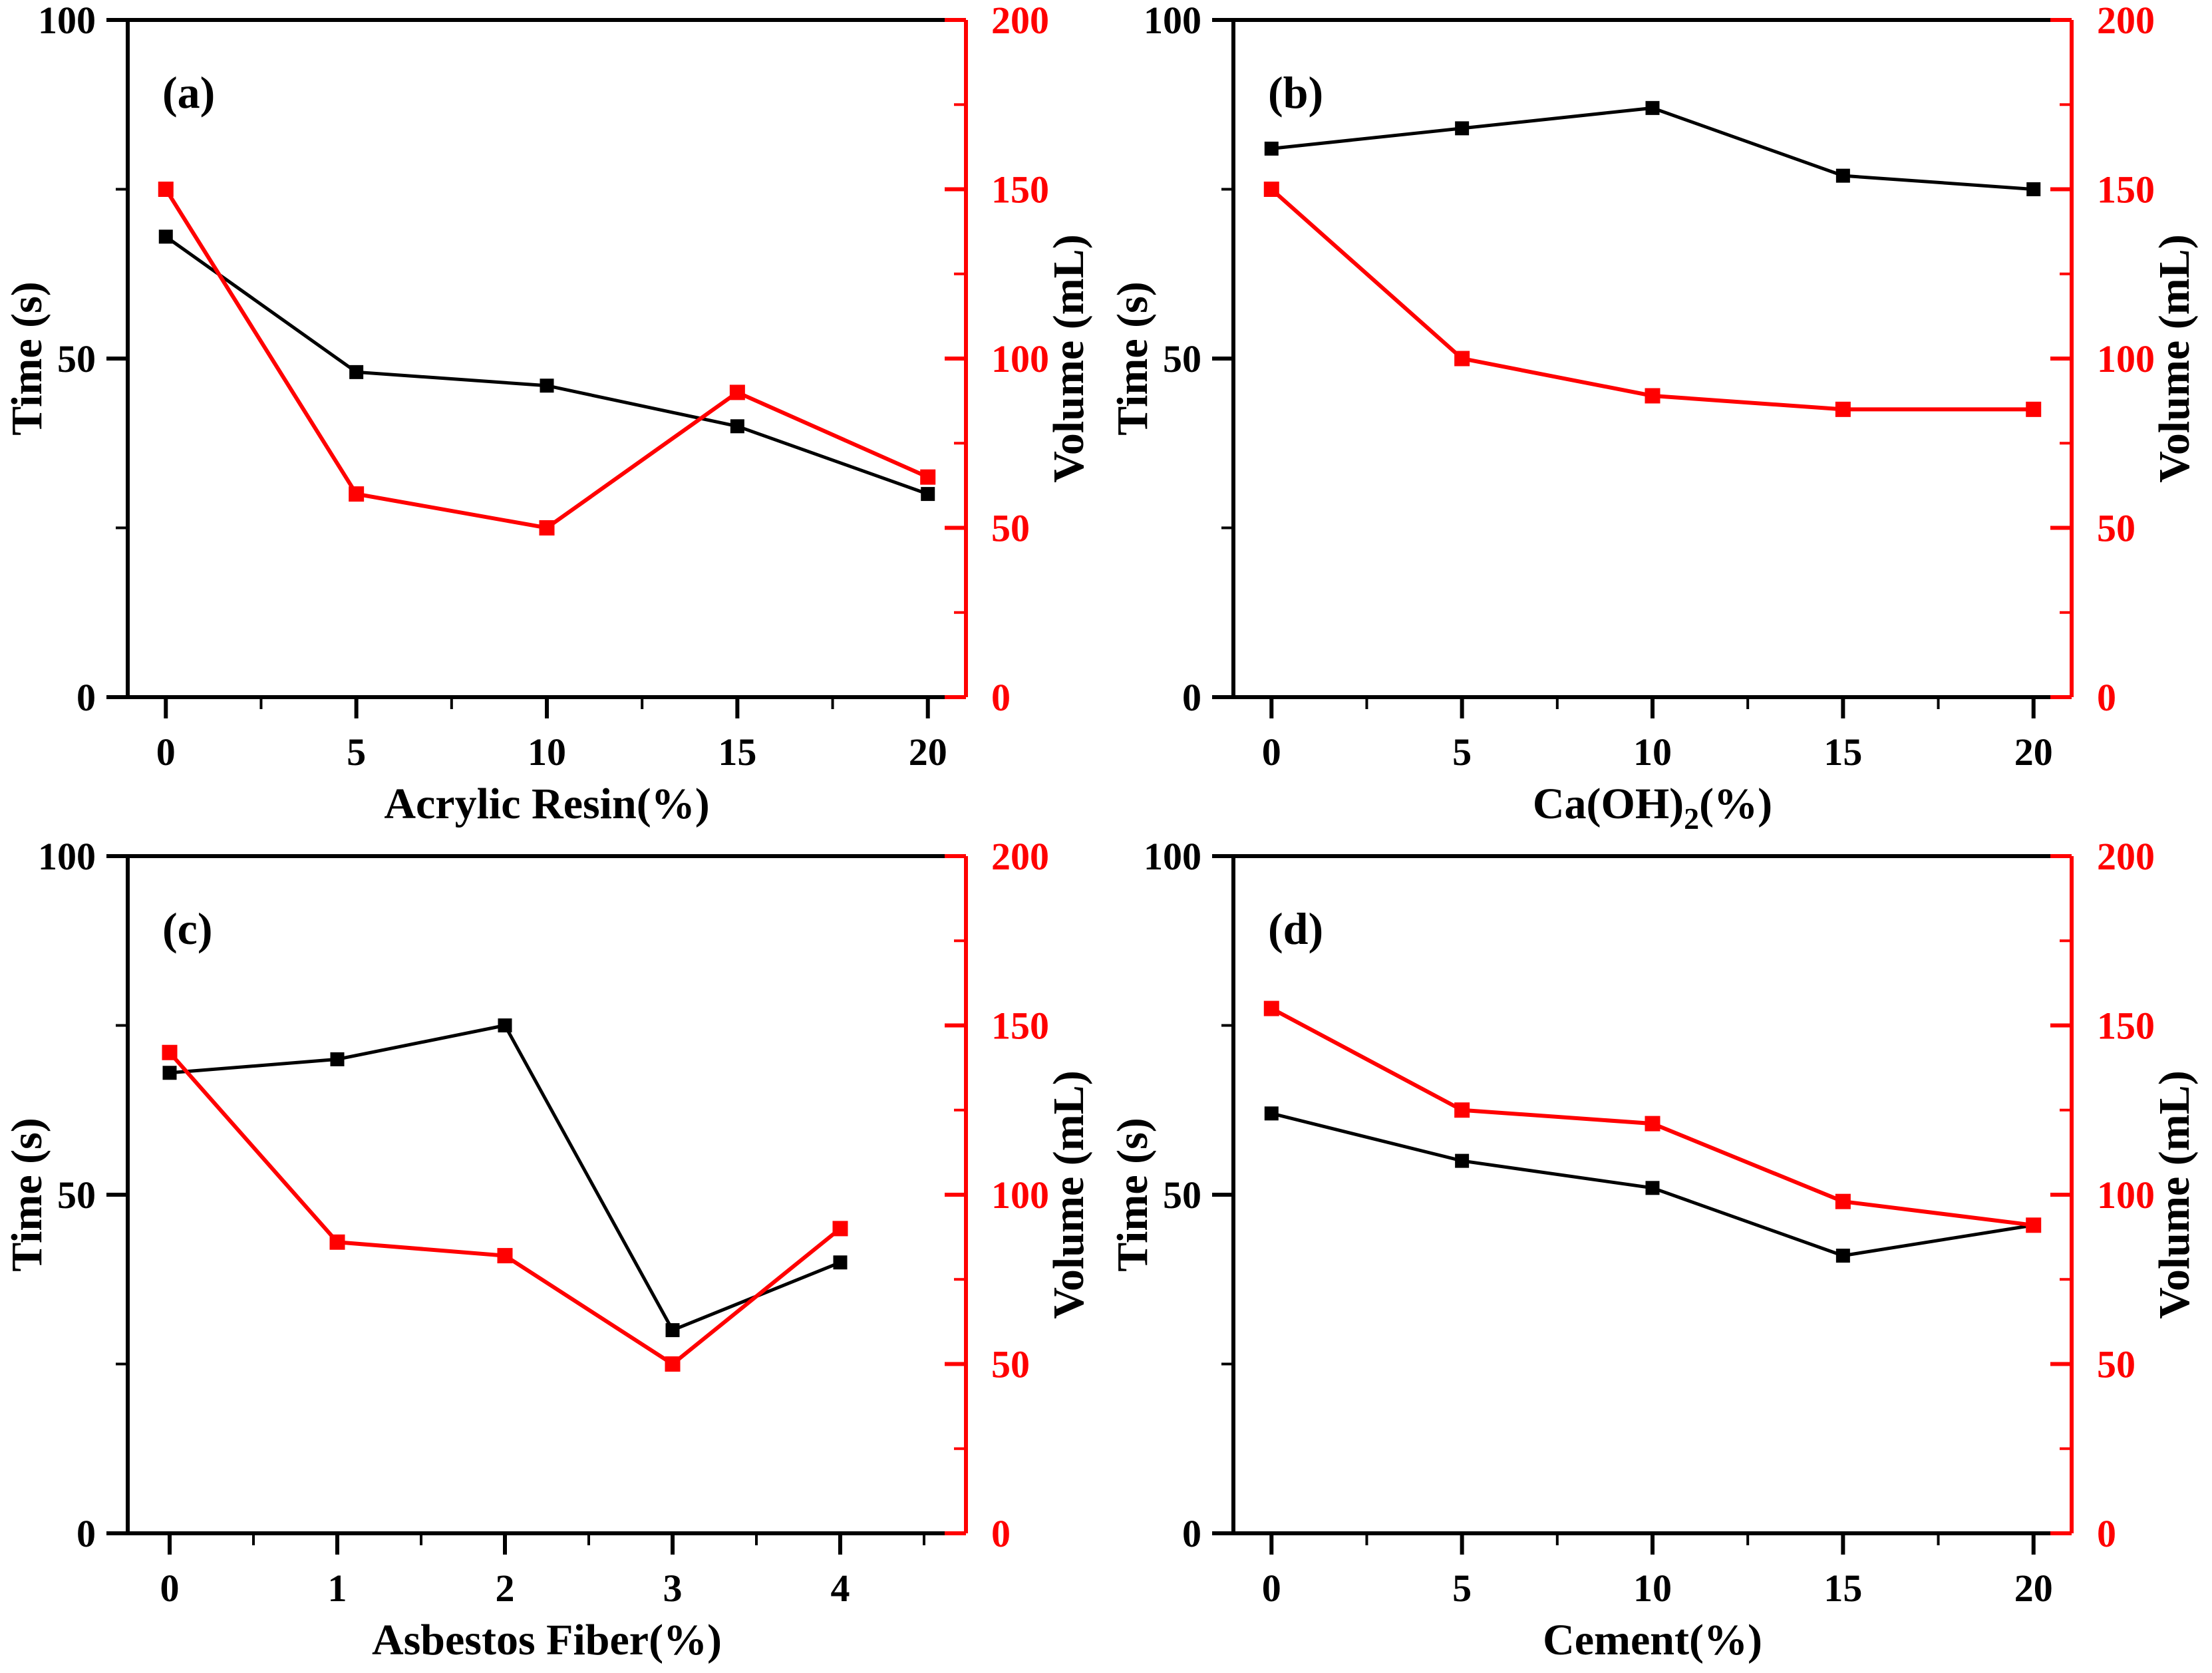  Describe the element at coordinates (188, 92) in the screenshot. I see `panel-letter: (a)` at that location.